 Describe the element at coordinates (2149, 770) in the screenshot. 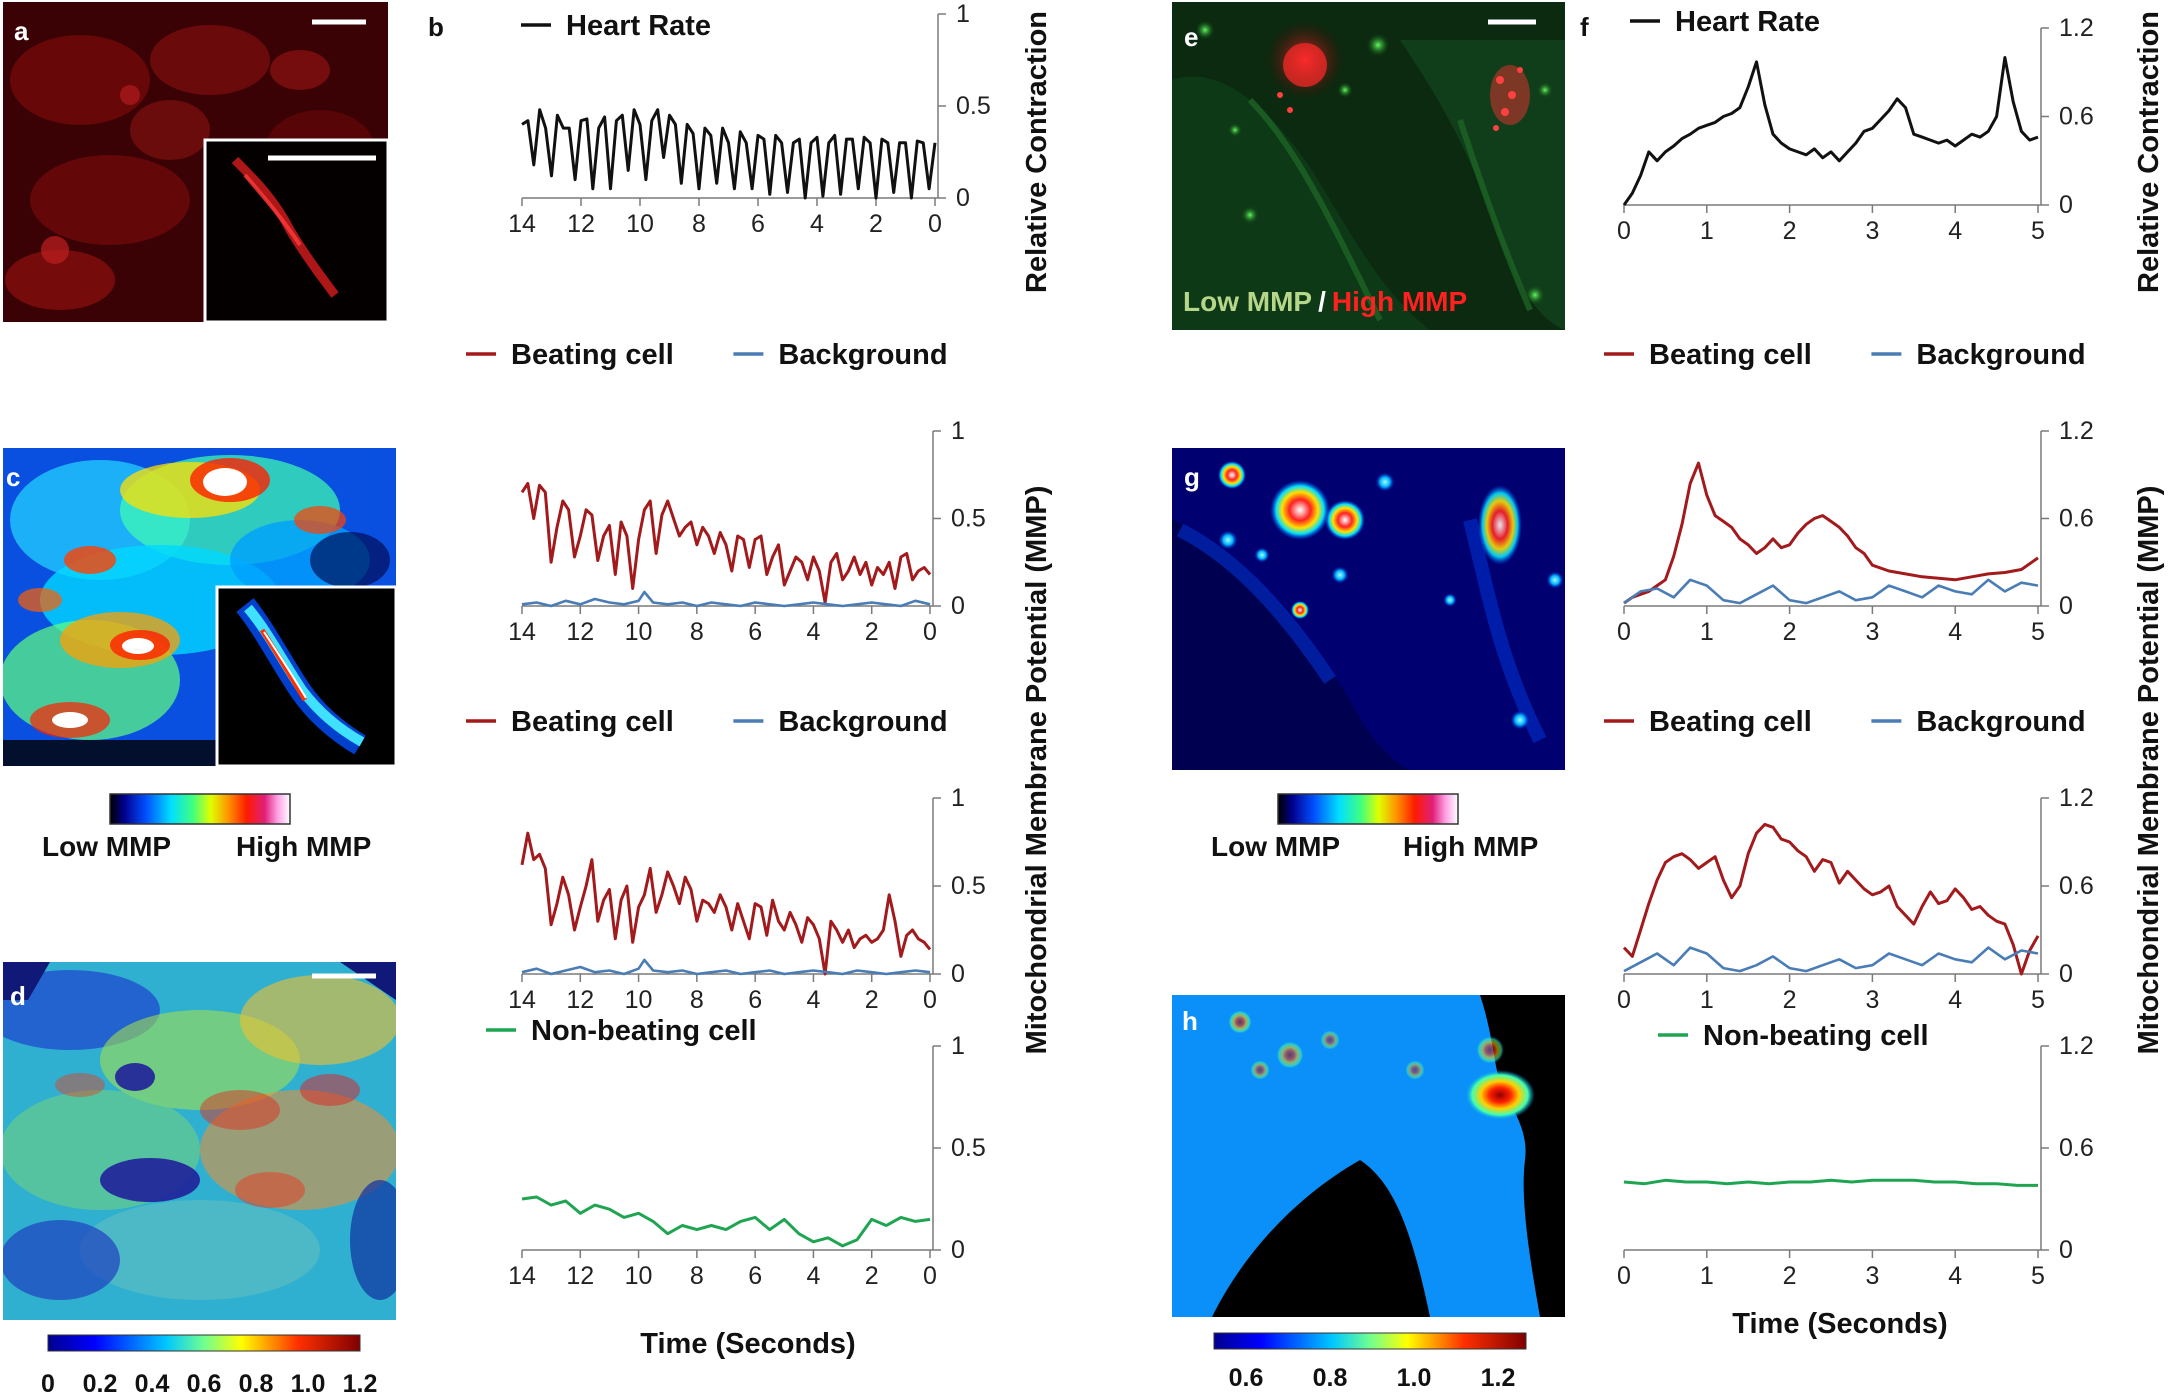

I see `y-axis-title-f-mmp: Mitochondrial Membrane Potential (MMP)` at that location.